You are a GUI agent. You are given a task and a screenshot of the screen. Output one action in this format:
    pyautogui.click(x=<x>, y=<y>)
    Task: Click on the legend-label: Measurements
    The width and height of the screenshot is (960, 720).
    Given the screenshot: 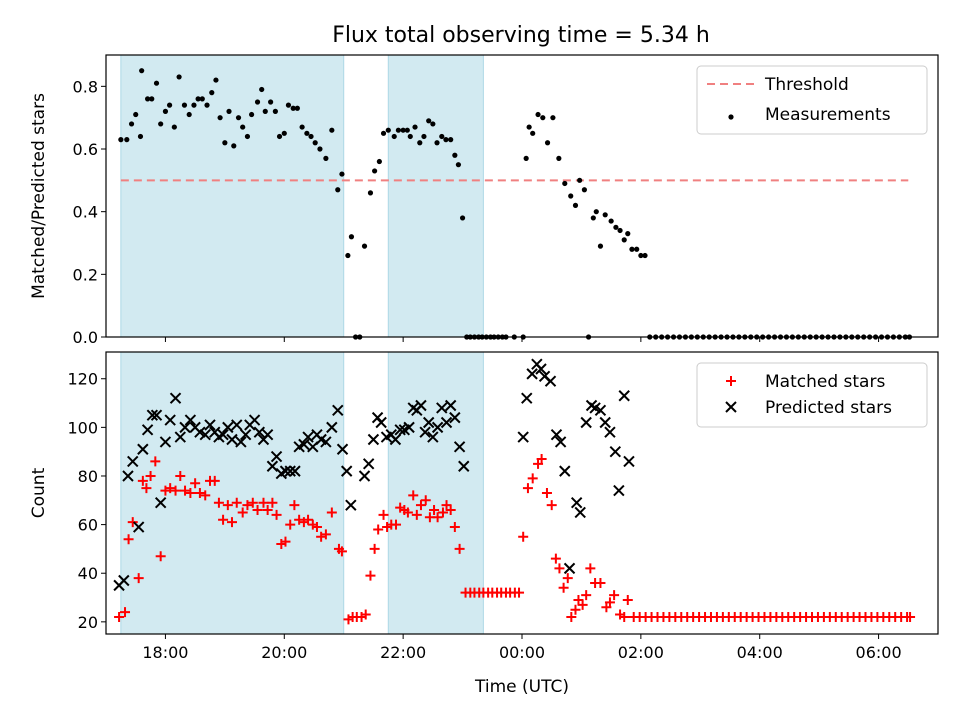 What is the action you would take?
    pyautogui.click(x=828, y=115)
    